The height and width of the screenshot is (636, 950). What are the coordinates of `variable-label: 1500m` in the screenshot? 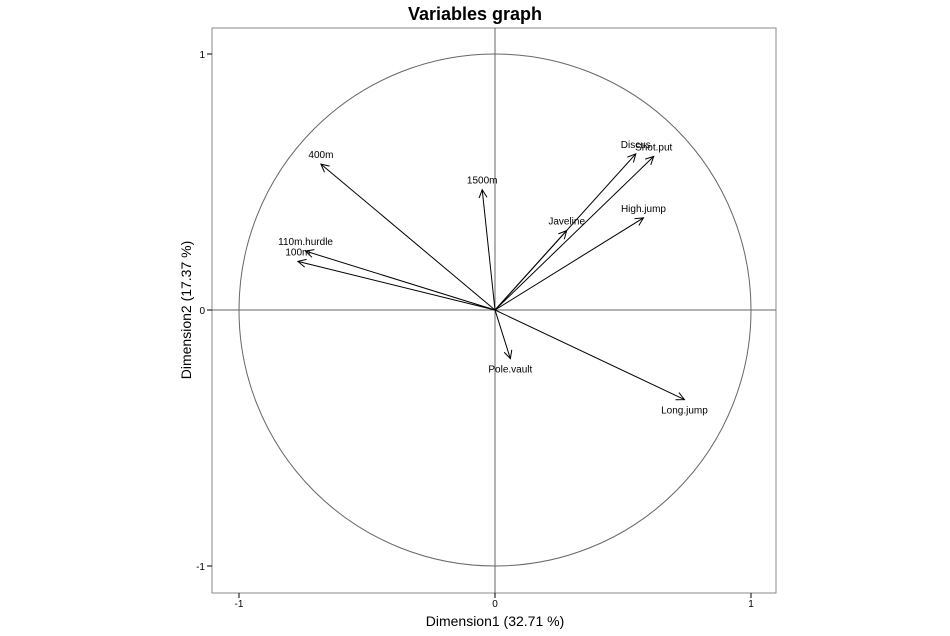 It's located at (482, 181).